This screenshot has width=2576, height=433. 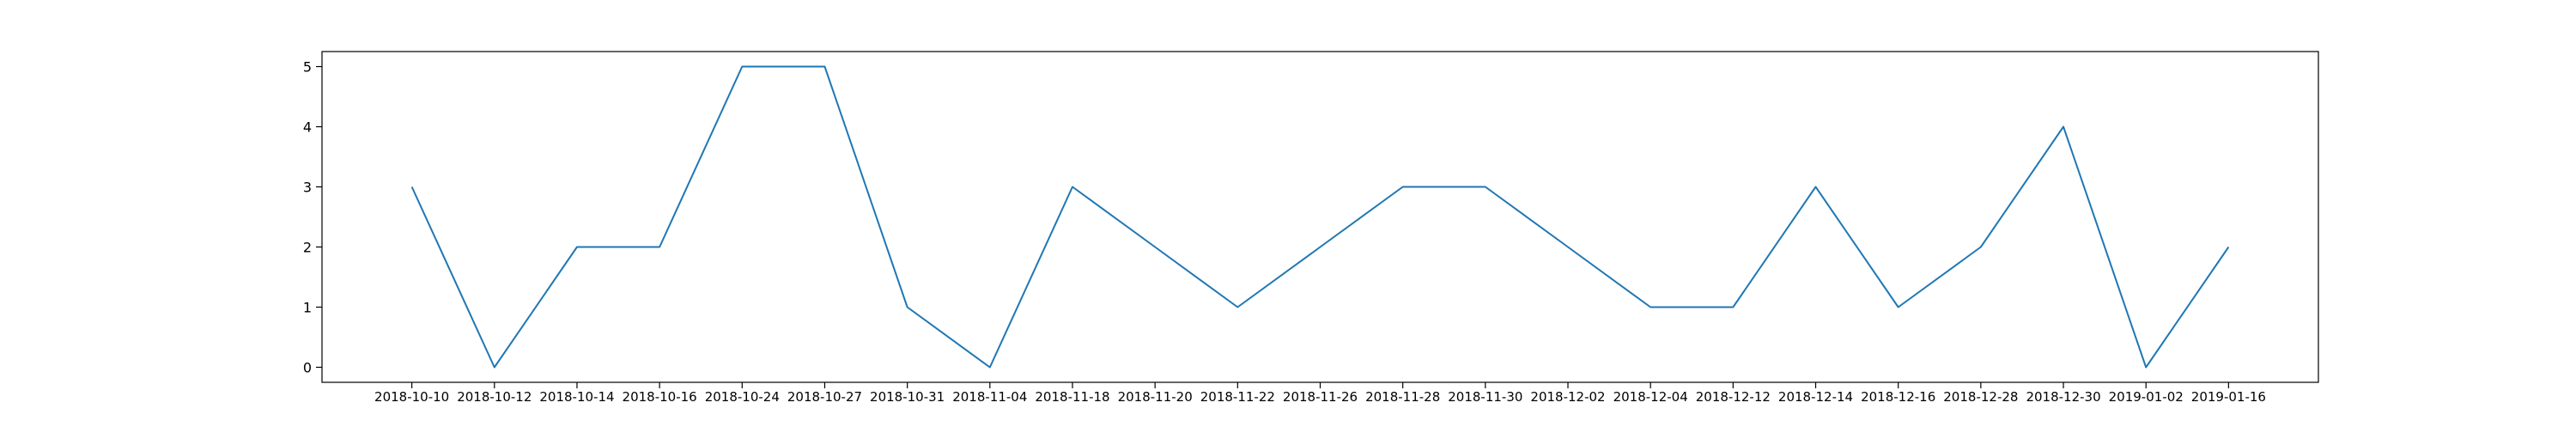 I want to click on y-tick-label: 1, so click(x=307, y=308).